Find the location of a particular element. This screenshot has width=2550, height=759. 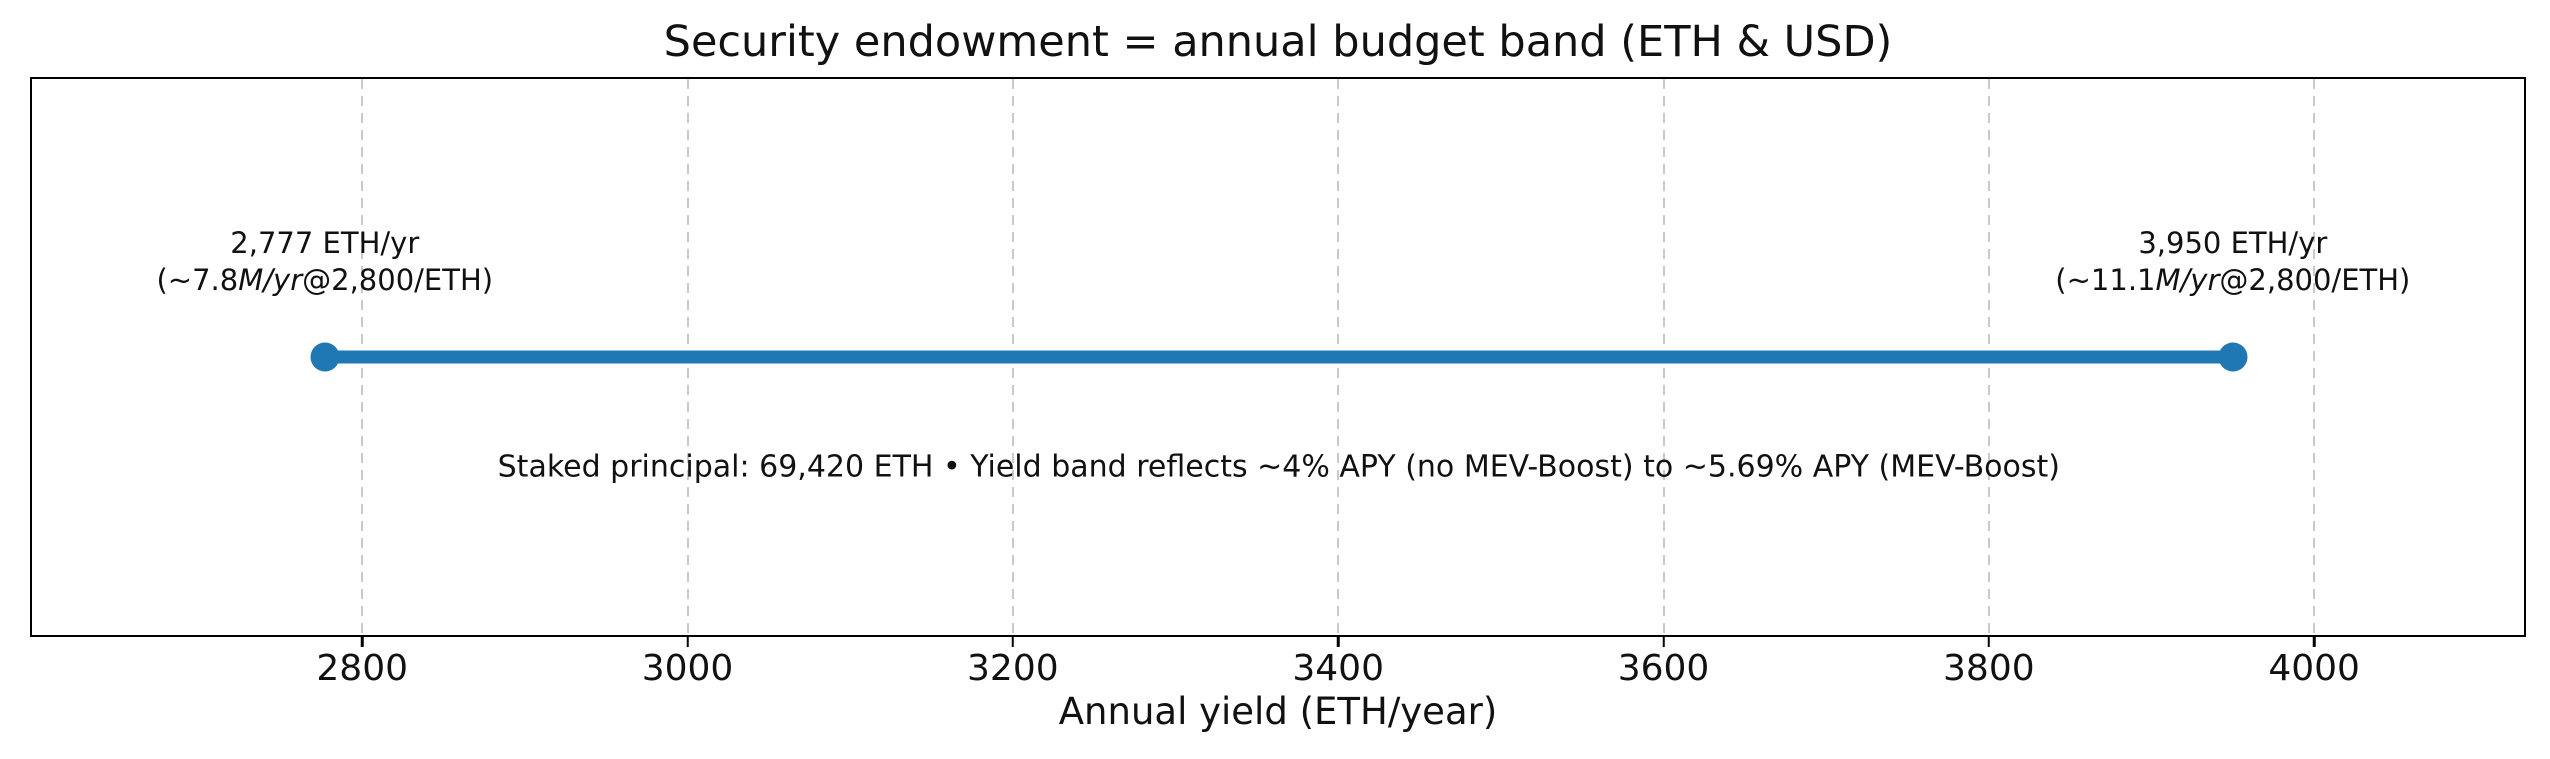

band-endpoint-right-marker is located at coordinates (2233, 357).